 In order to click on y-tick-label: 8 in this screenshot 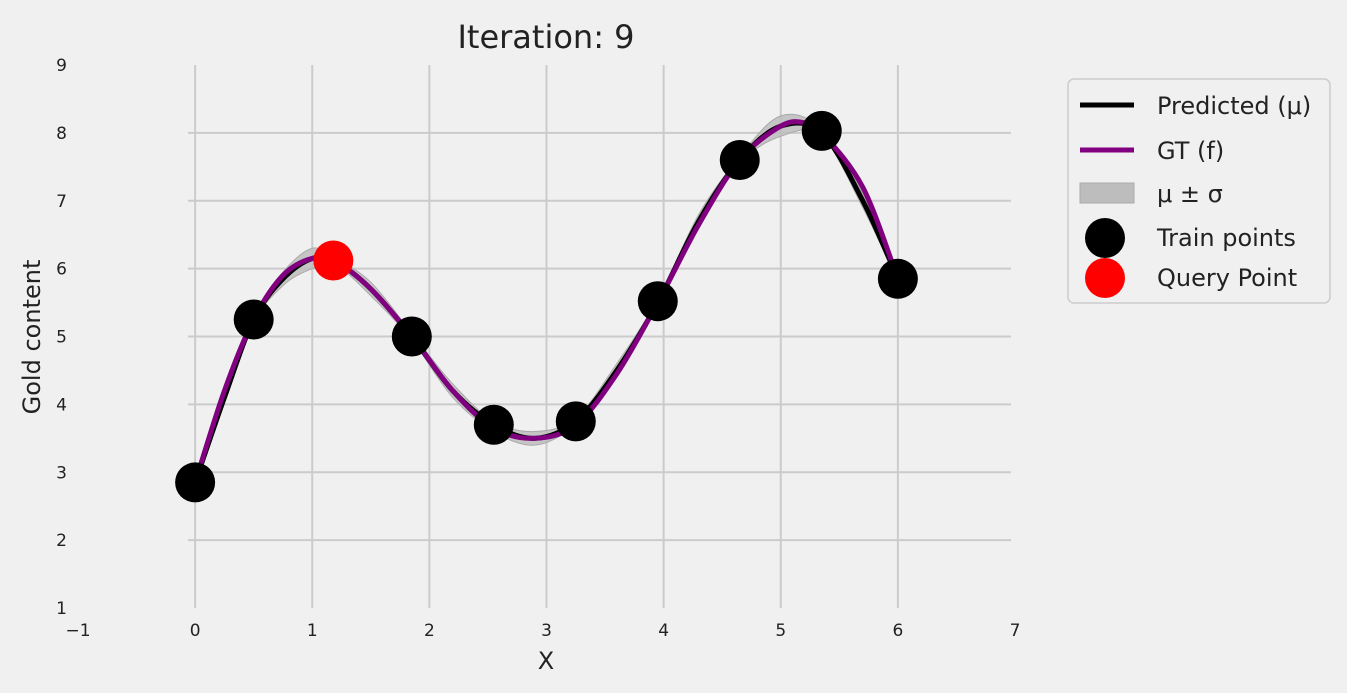, I will do `click(61, 134)`.